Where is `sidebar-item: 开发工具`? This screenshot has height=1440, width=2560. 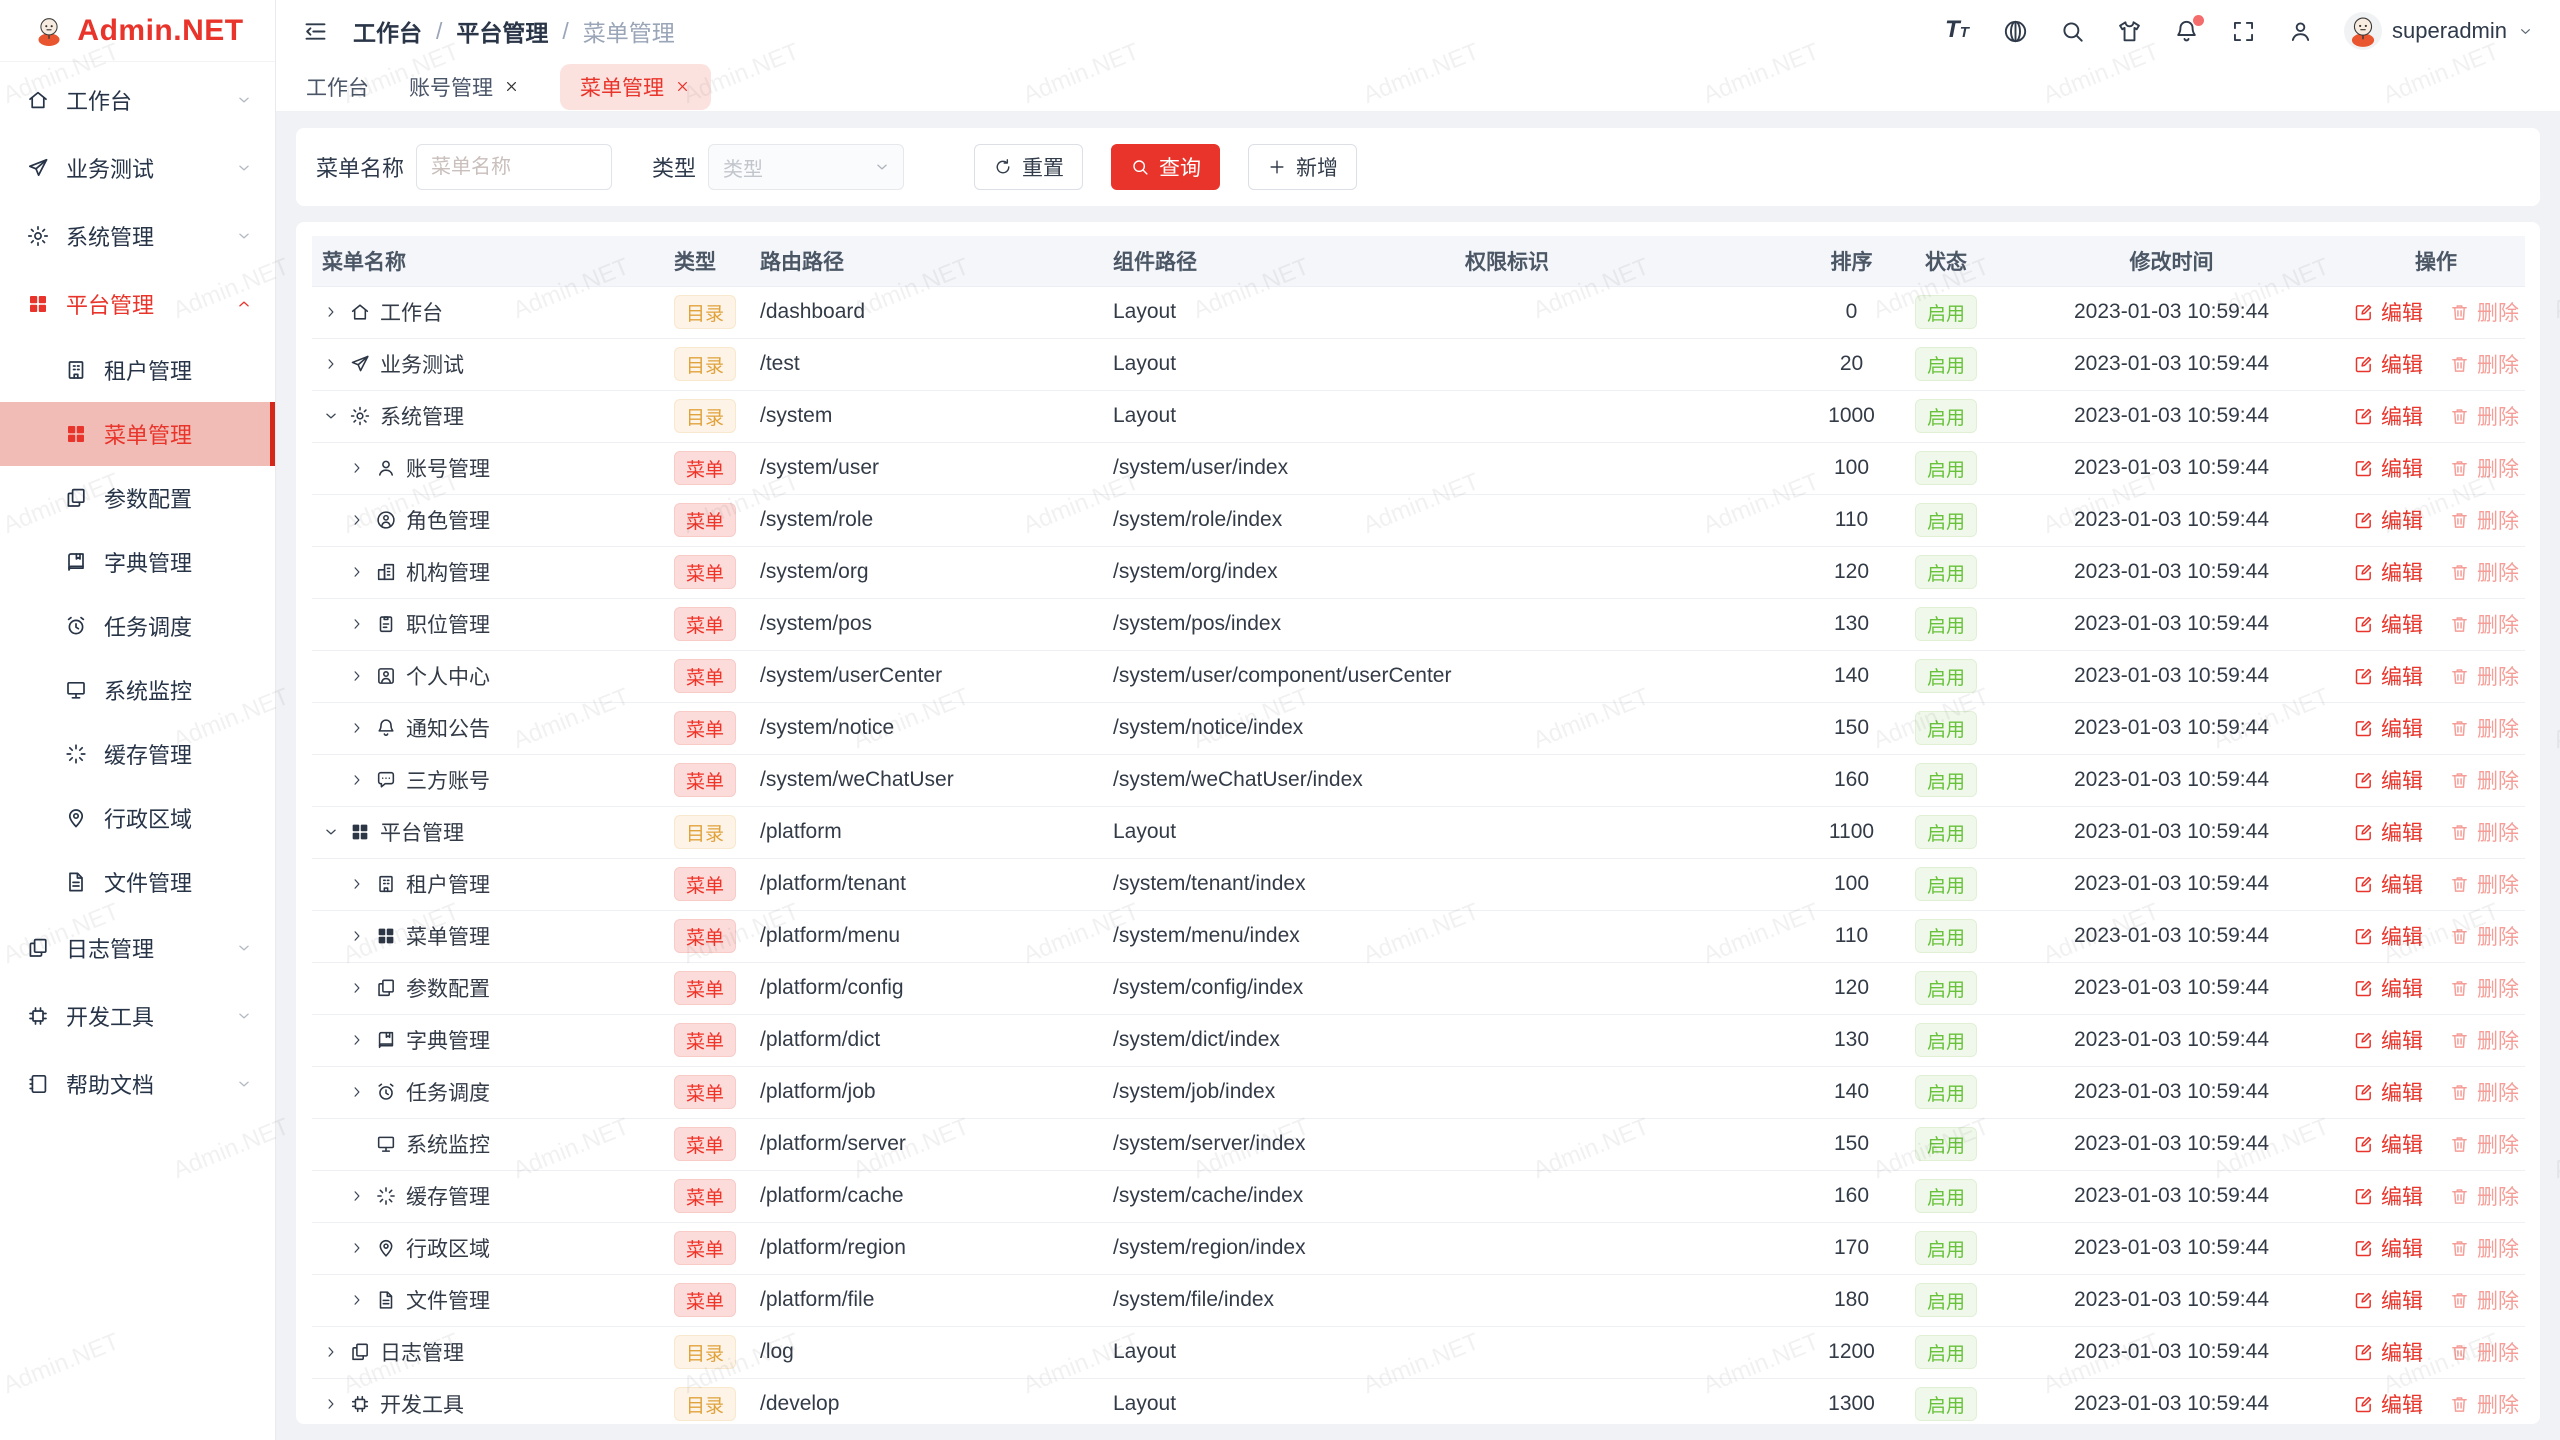 sidebar-item: 开发工具 is located at coordinates (137, 1016).